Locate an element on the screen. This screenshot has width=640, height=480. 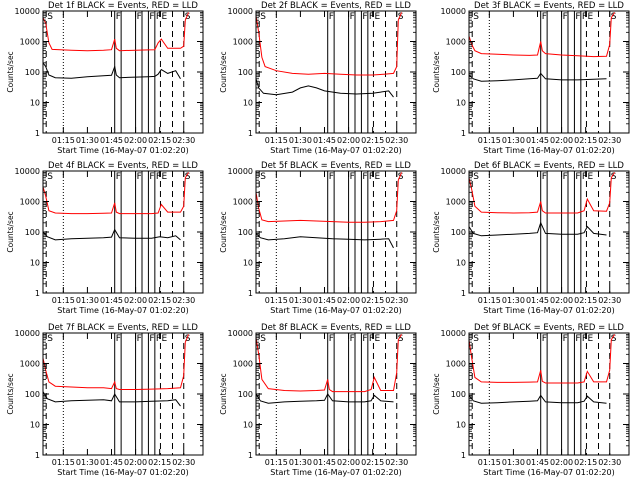
chart-title: Det 4f BLACK = Events, RED = LLD is located at coordinates (123, 166).